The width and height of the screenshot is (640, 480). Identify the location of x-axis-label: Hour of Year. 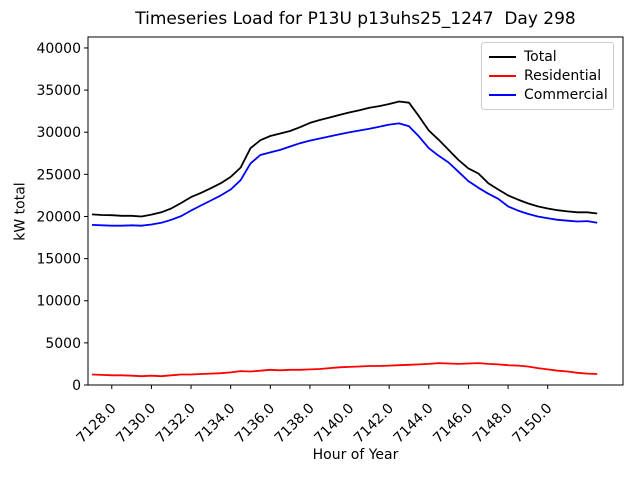
(355, 455).